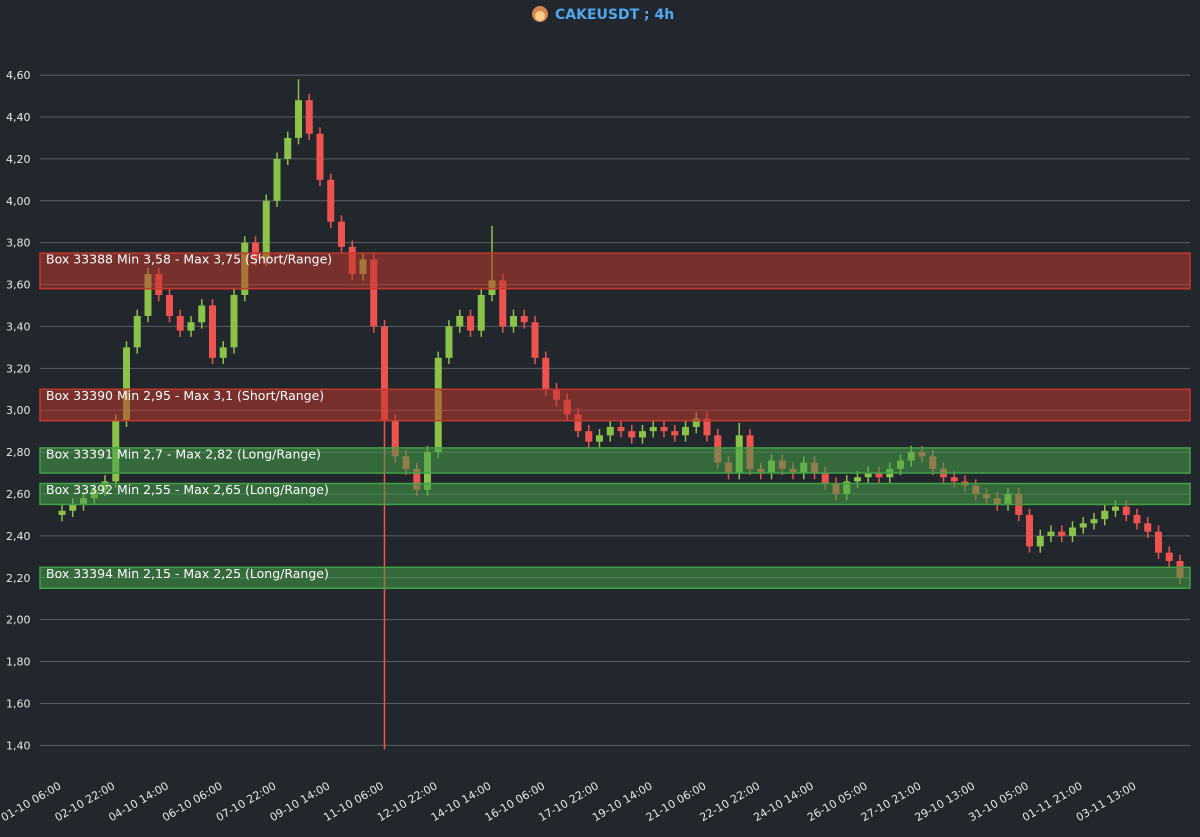 The height and width of the screenshot is (837, 1200). What do you see at coordinates (407, 801) in the screenshot?
I see `x-tick-label: 12-10 22:00` at bounding box center [407, 801].